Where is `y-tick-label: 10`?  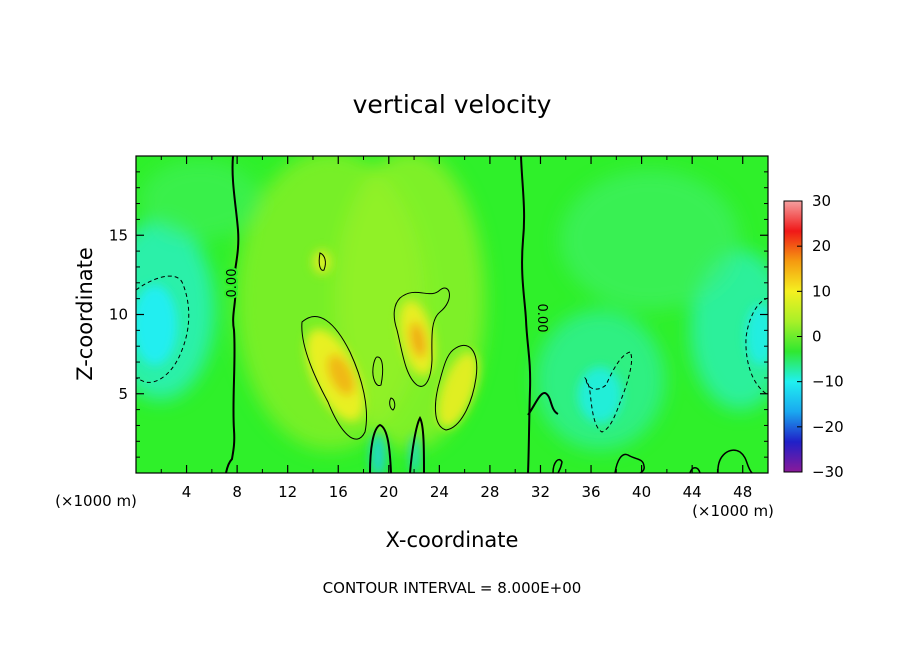
y-tick-label: 10 is located at coordinates (118, 315).